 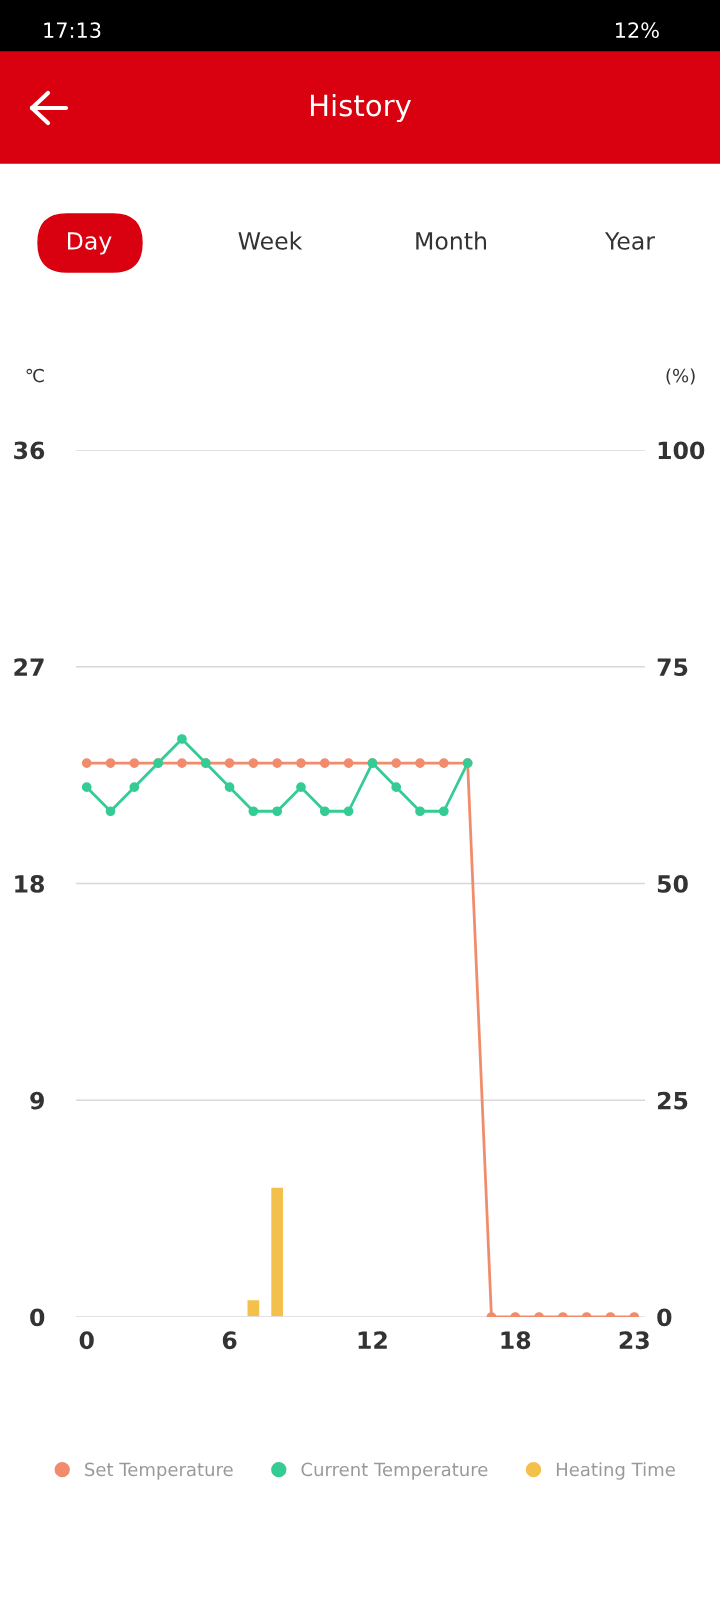 I want to click on text: Day, so click(x=90, y=243).